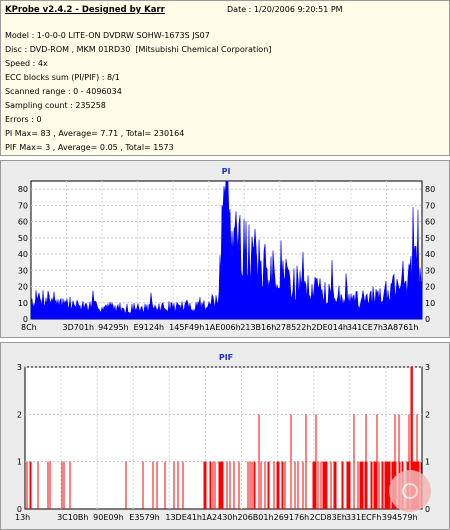  What do you see at coordinates (19, 509) in the screenshot?
I see `pif-ytick-left: 0` at bounding box center [19, 509].